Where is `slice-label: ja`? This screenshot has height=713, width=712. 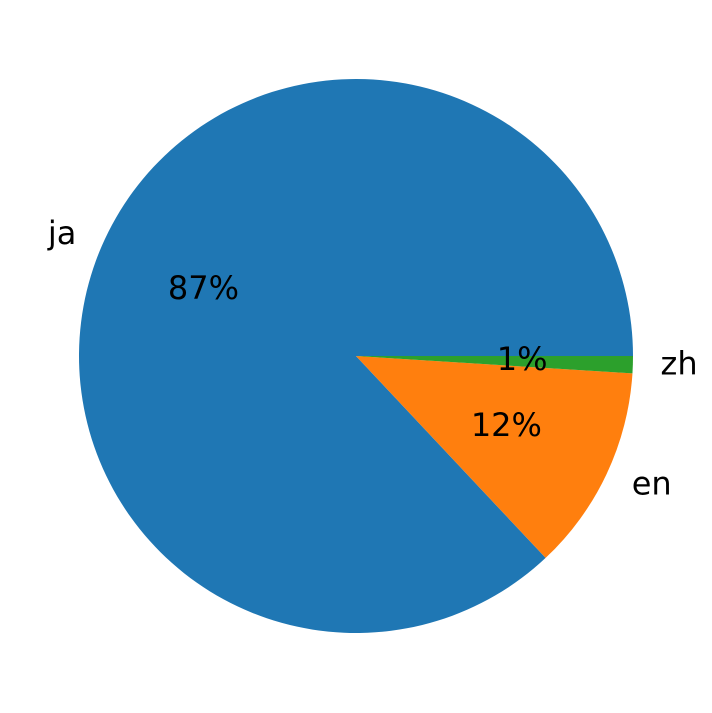
slice-label: ja is located at coordinates (62, 233).